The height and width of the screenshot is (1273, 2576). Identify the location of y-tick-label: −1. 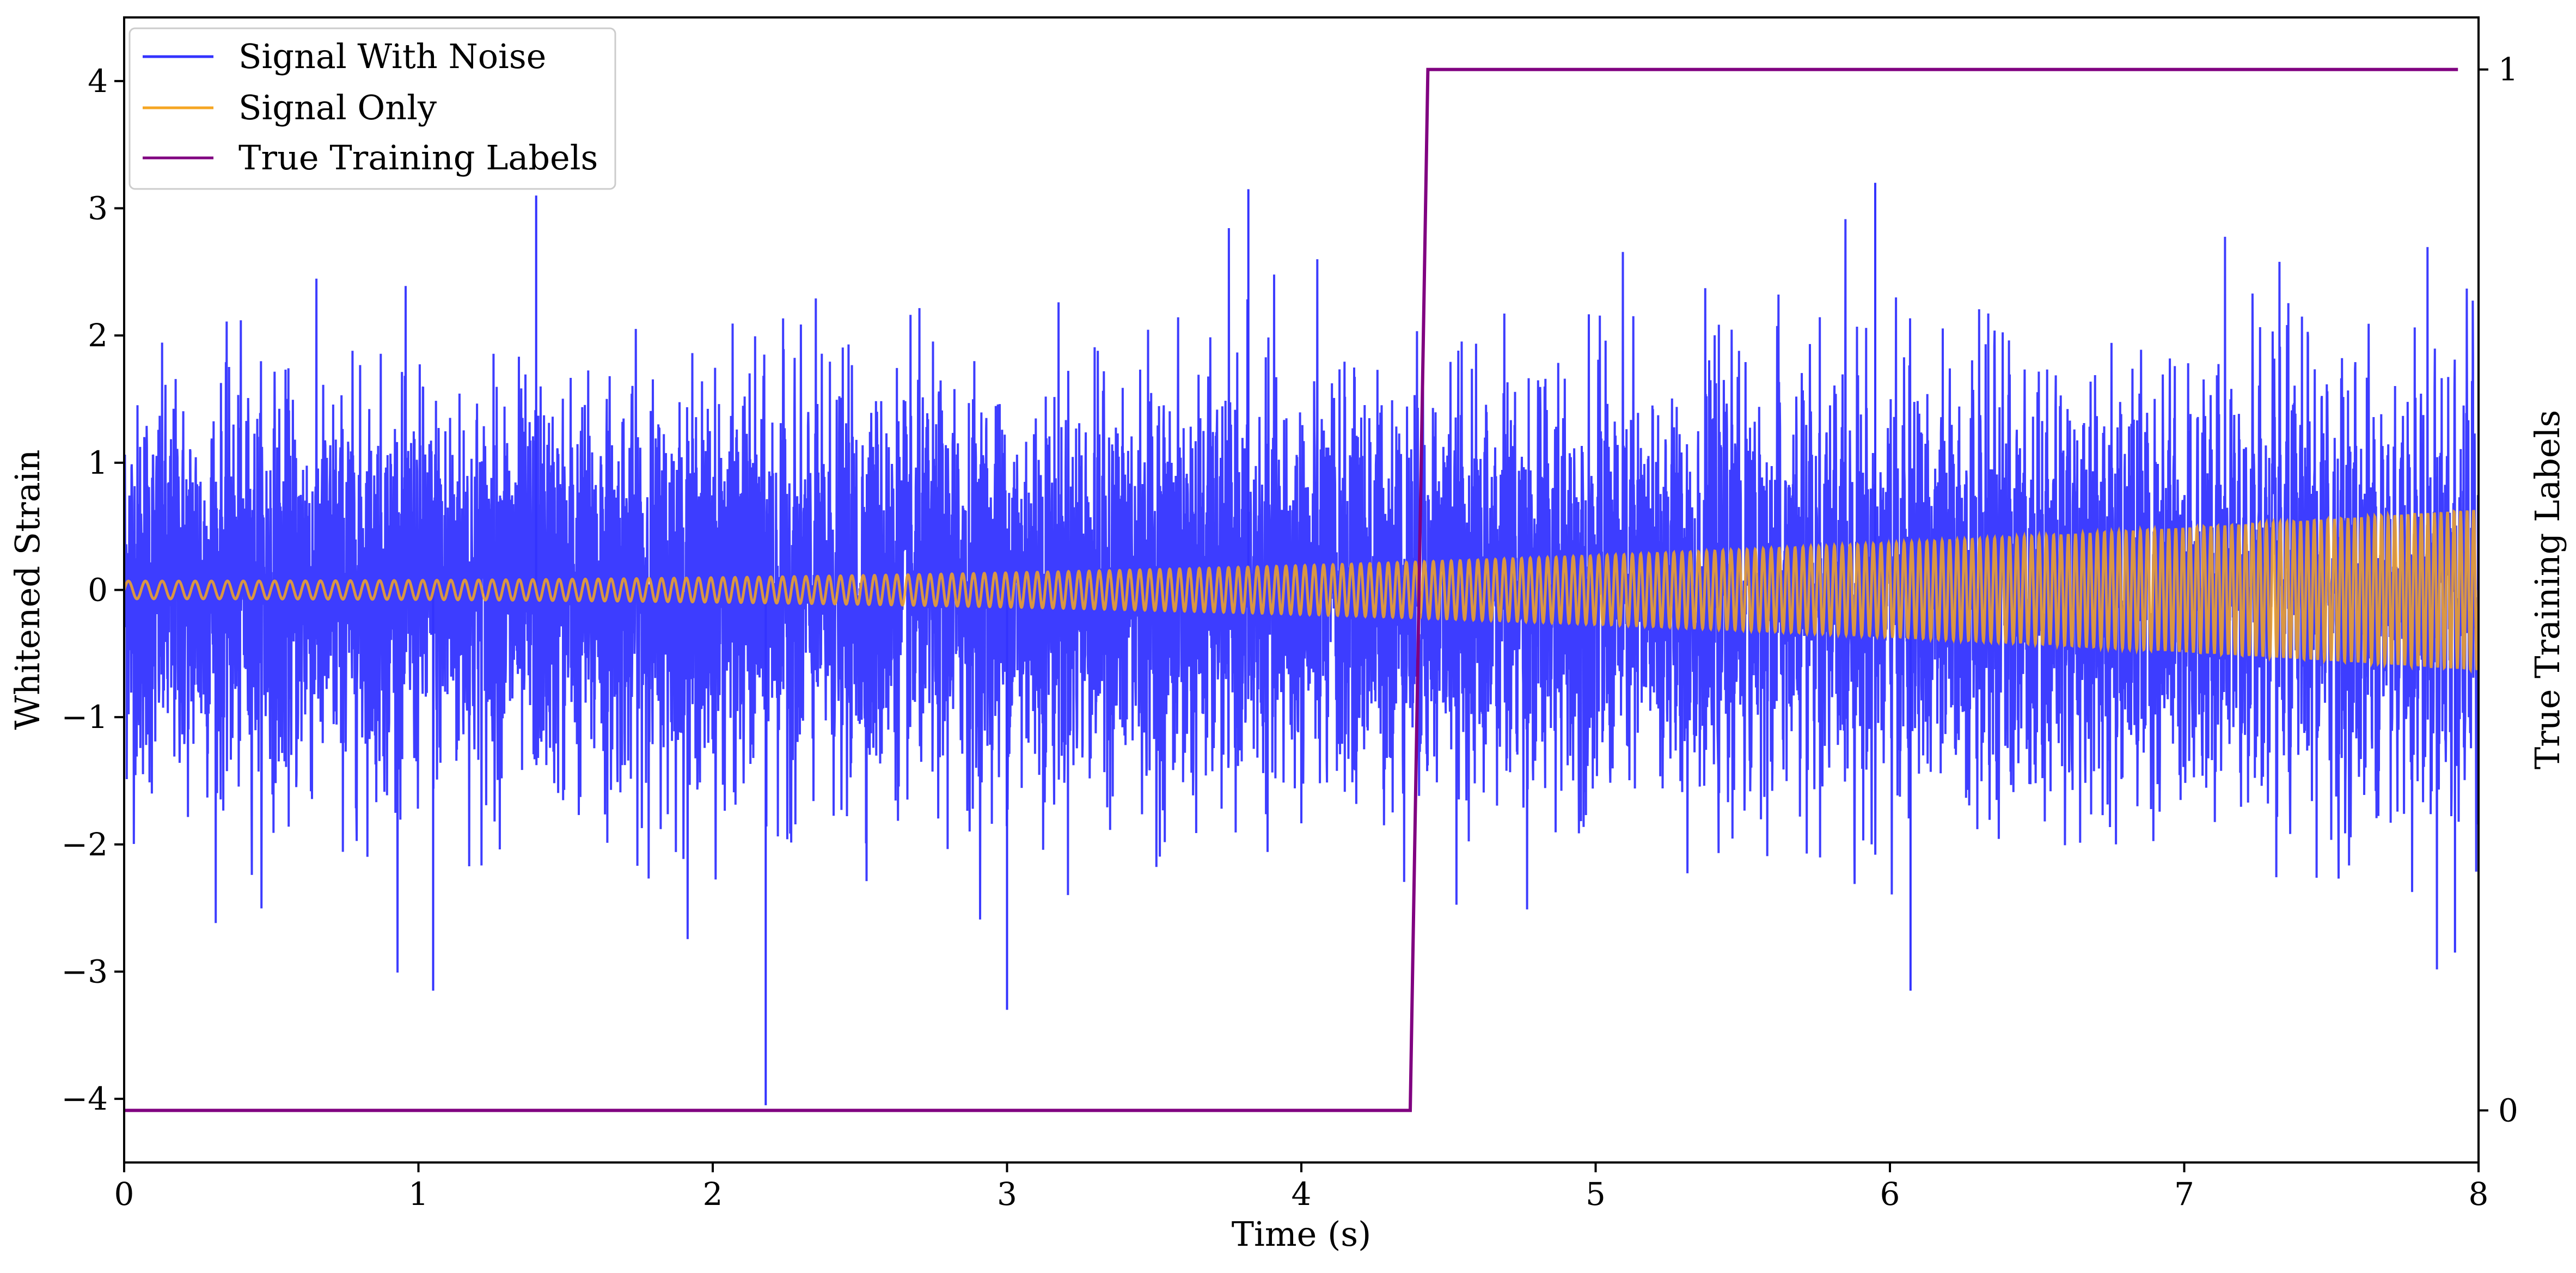
(85, 717).